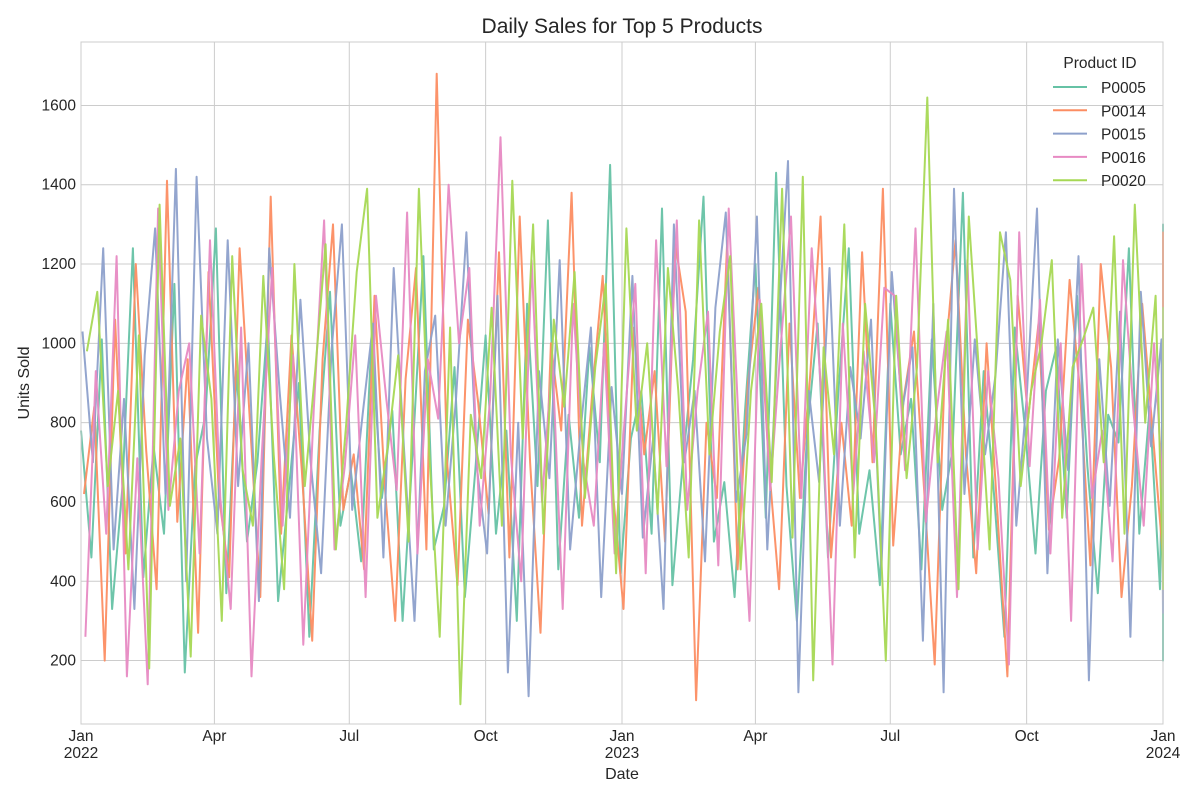 This screenshot has height=805, width=1200. What do you see at coordinates (59, 383) in the screenshot?
I see `y-axis-ticks: 200 400 600 800 1000 1200 1400 1600` at bounding box center [59, 383].